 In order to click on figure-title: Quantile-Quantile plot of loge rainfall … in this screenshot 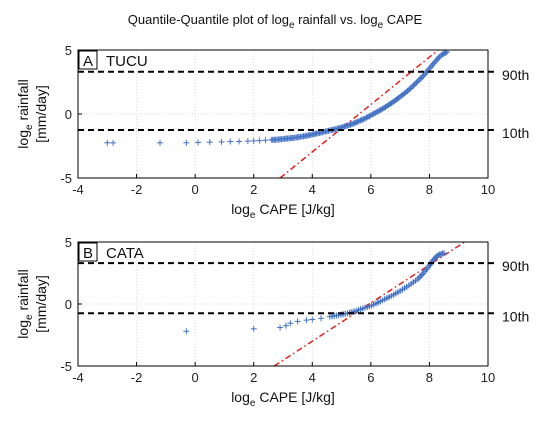, I will do `click(275, 21)`.